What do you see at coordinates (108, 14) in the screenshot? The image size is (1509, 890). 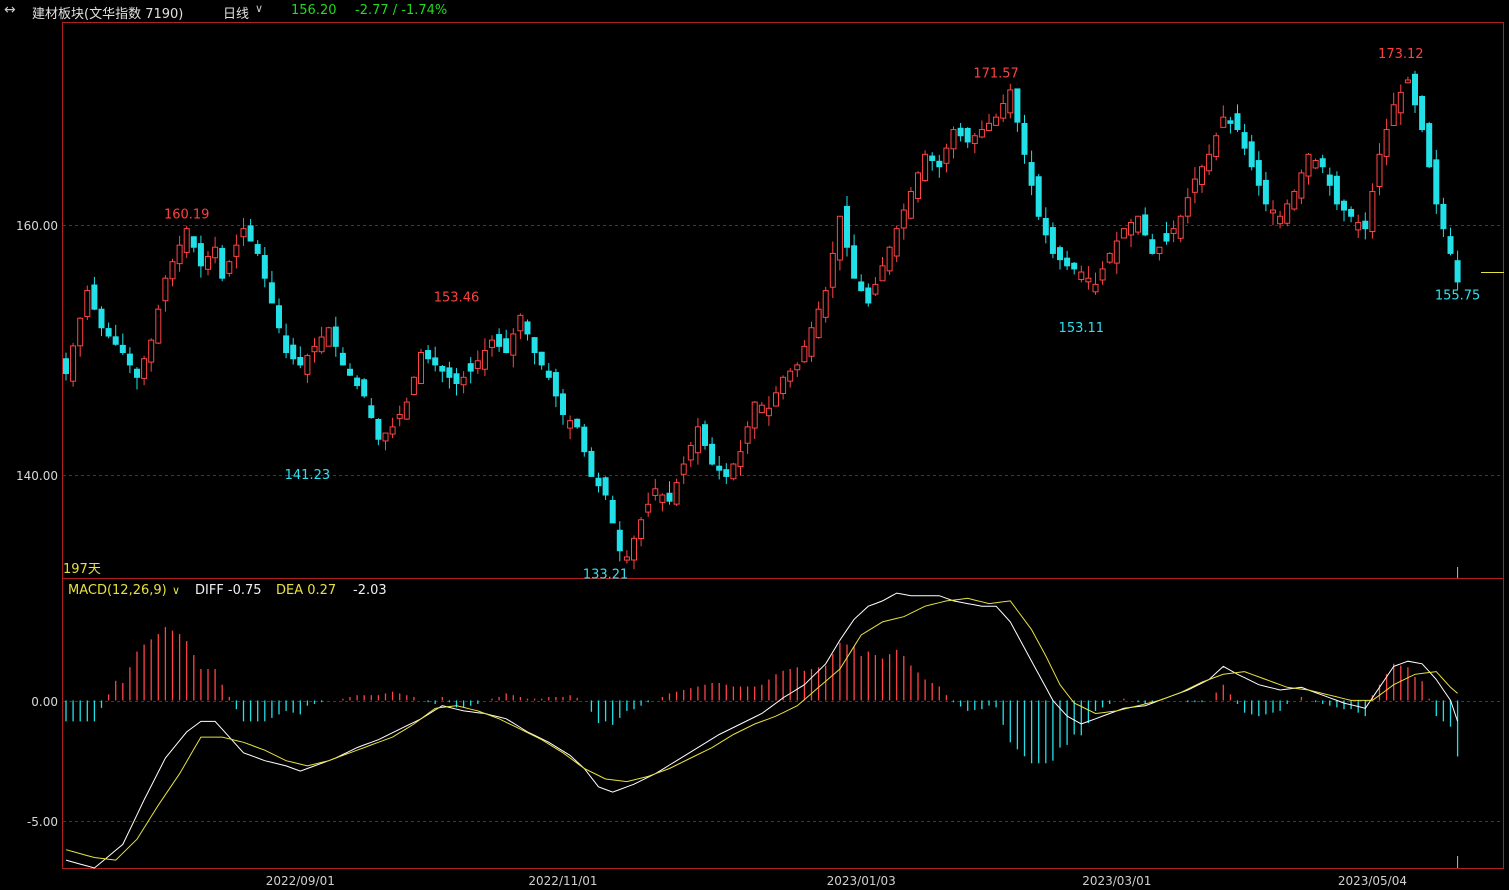 I see `instrument-title: 建材板块(文华指数 7190)` at bounding box center [108, 14].